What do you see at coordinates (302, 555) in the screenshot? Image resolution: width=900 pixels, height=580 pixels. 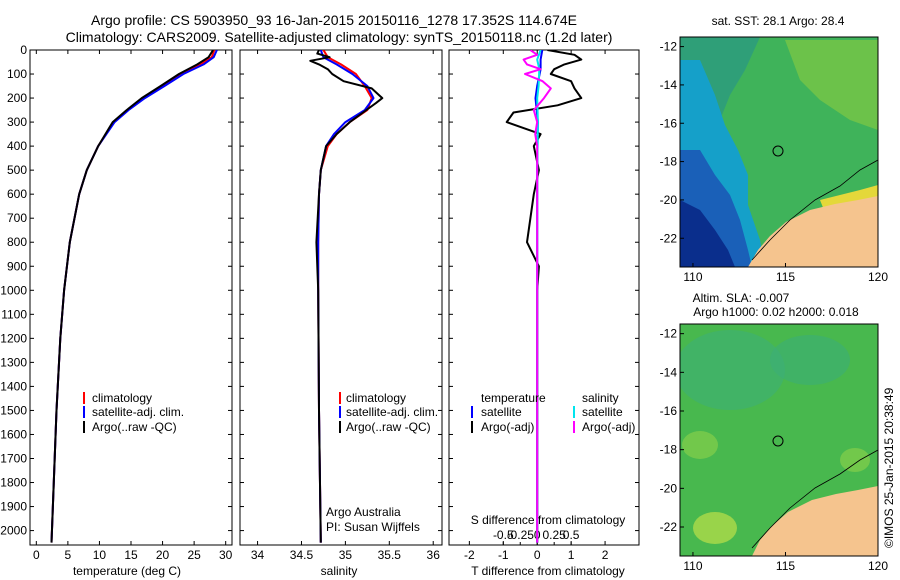 I see `x-tick-label: 34.5` at bounding box center [302, 555].